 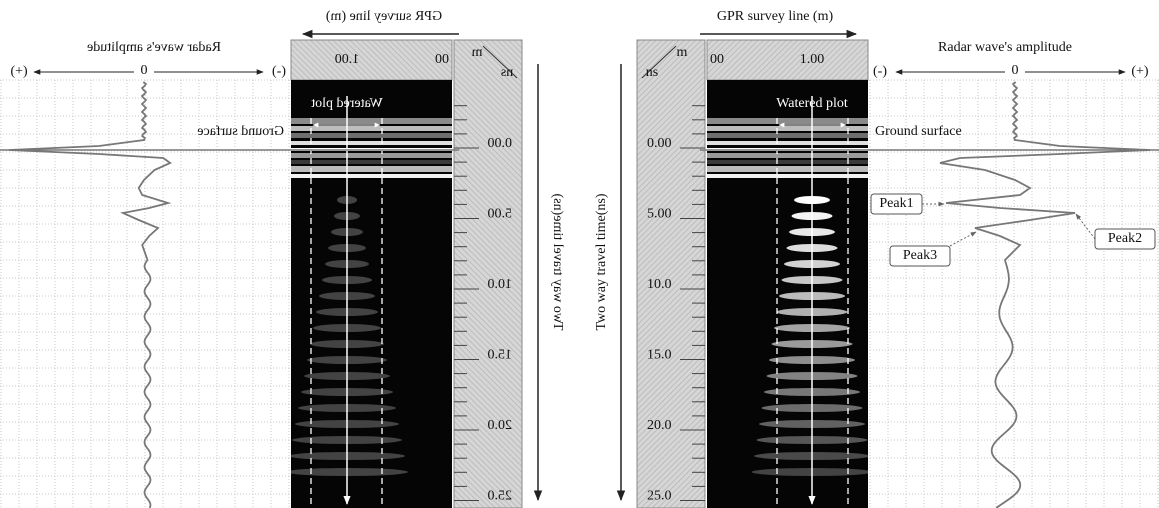 I want to click on peak-label: Peak1, so click(x=896, y=203).